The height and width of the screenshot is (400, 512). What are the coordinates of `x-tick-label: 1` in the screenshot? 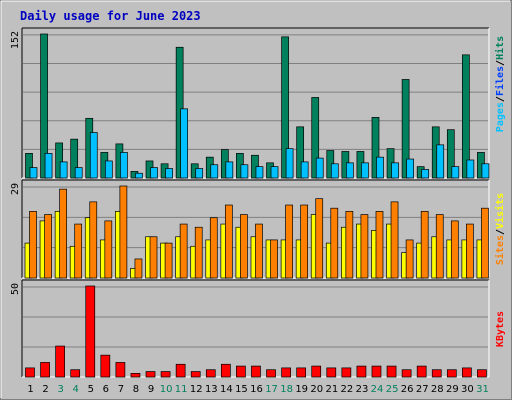 It's located at (30, 389).